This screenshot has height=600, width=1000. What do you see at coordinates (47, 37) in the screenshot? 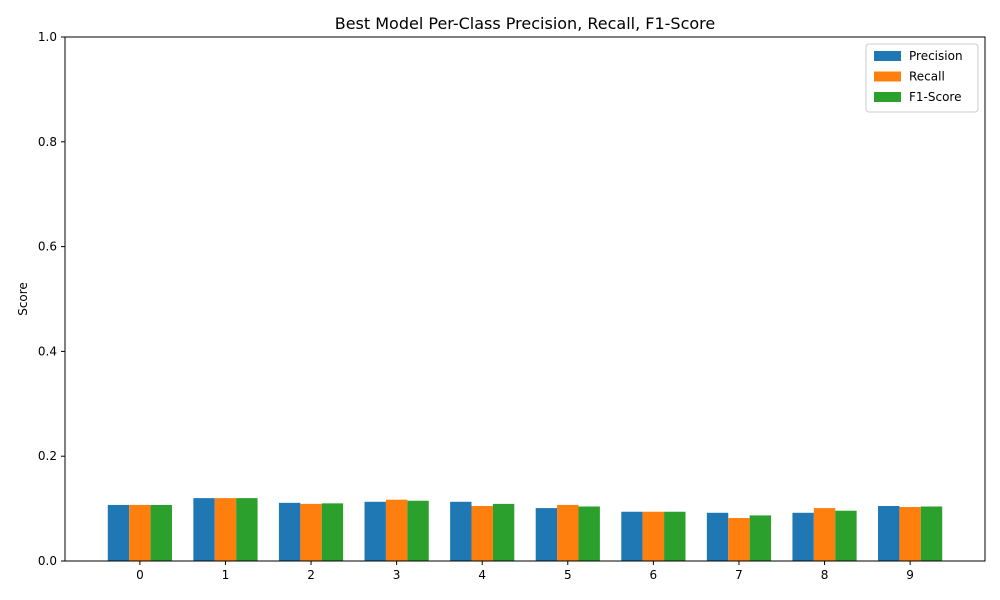
I see `y-tick-label: 1.0` at bounding box center [47, 37].